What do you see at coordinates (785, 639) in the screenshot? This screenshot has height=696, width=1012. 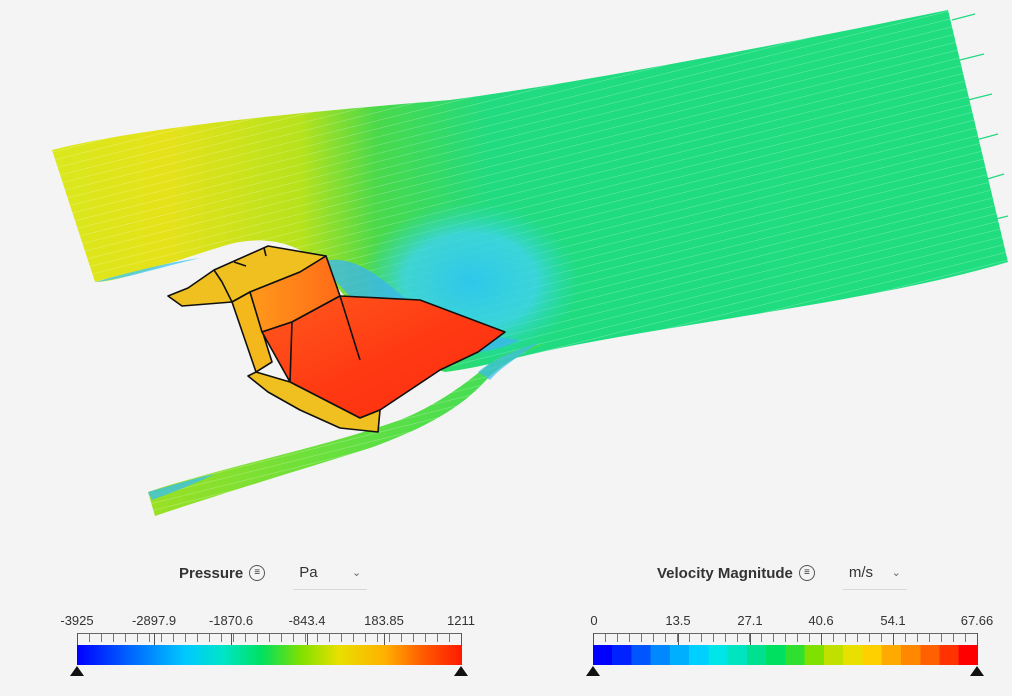 I see `velocity-tick-scale` at bounding box center [785, 639].